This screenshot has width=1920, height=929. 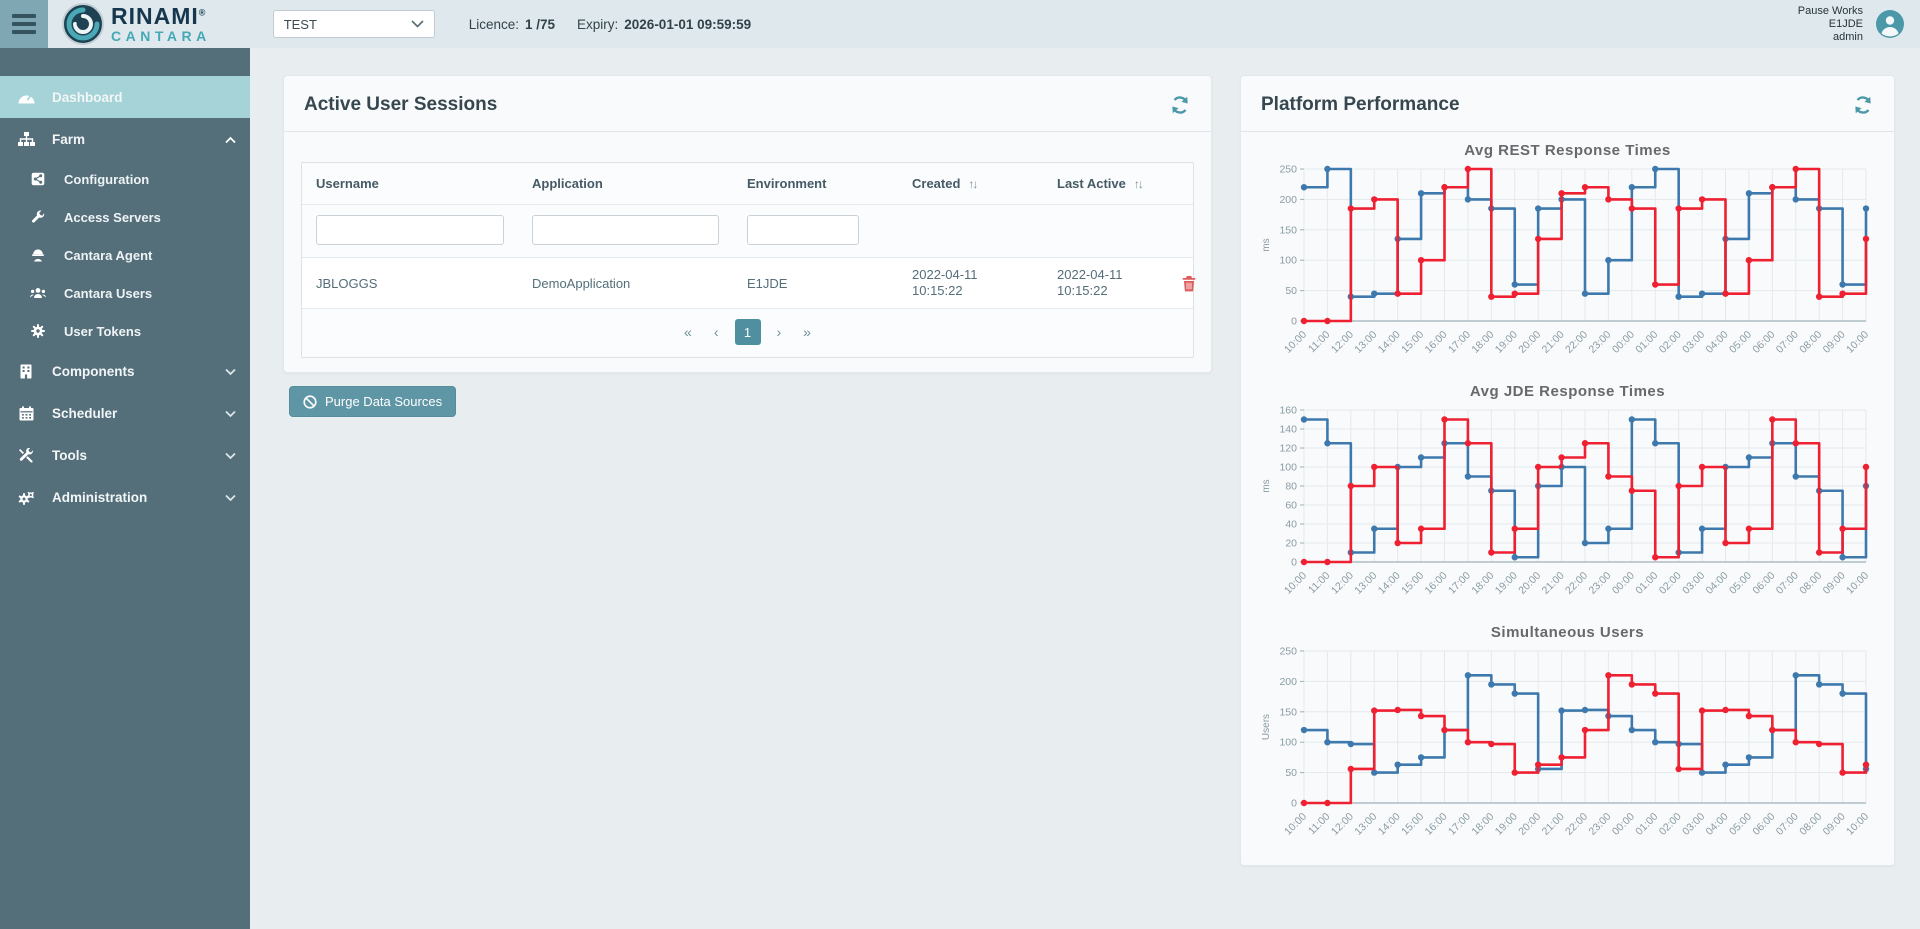 What do you see at coordinates (567, 183) in the screenshot?
I see `column-header-application: Application` at bounding box center [567, 183].